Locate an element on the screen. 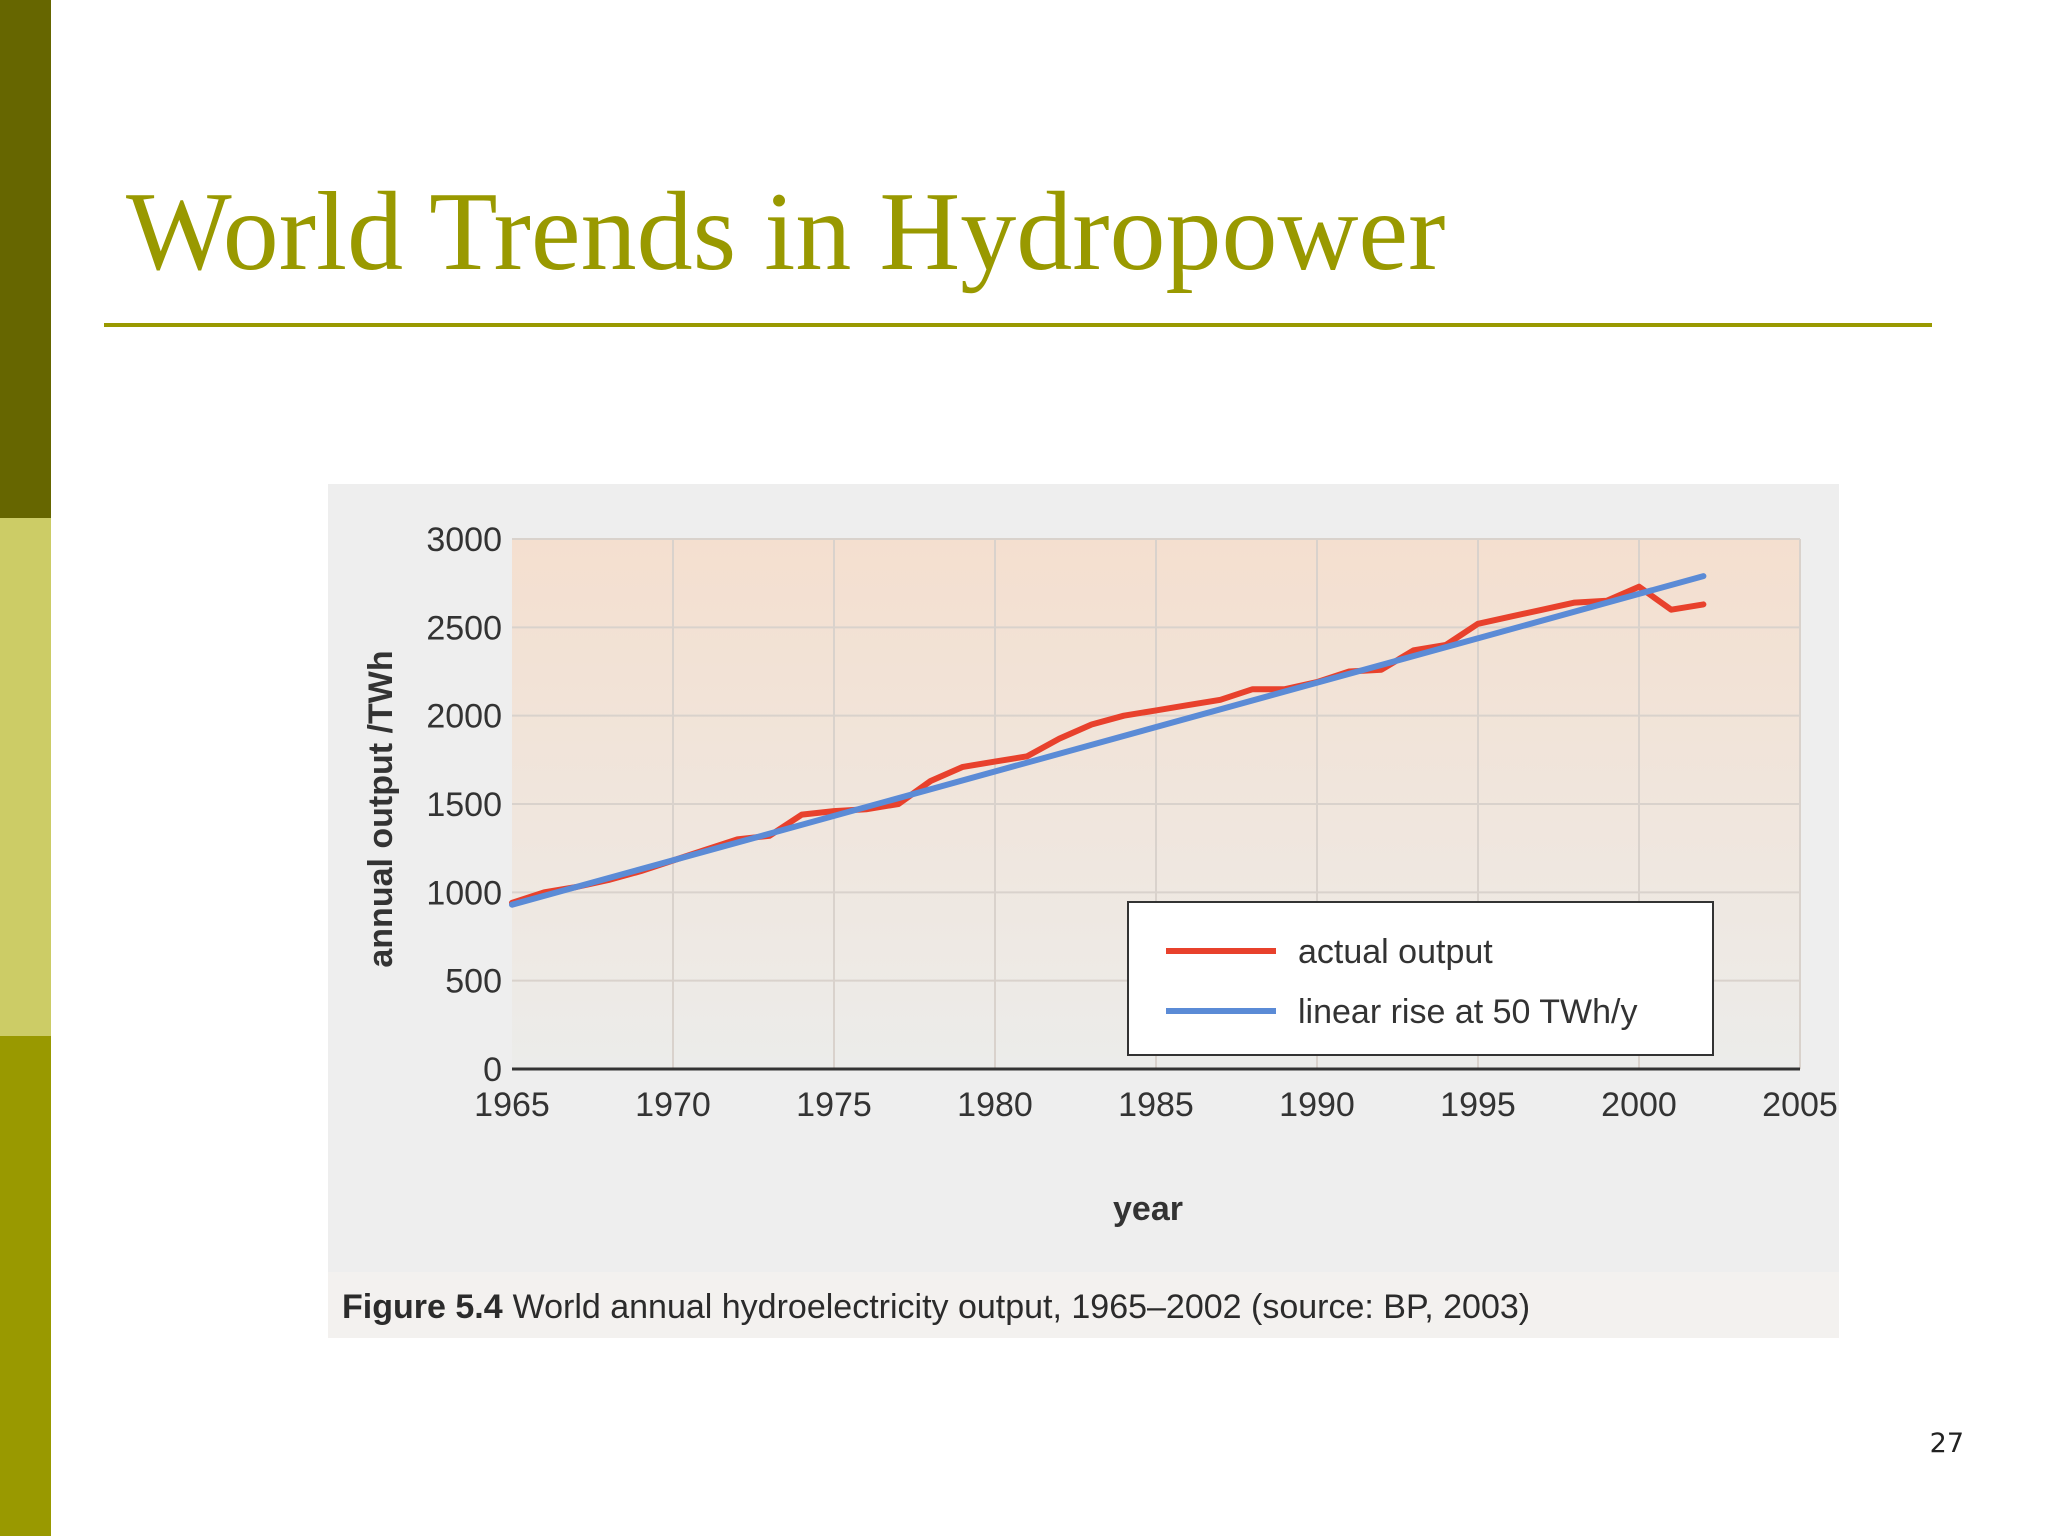 The height and width of the screenshot is (1536, 2048). y-tick-label: 0 is located at coordinates (492, 1070).